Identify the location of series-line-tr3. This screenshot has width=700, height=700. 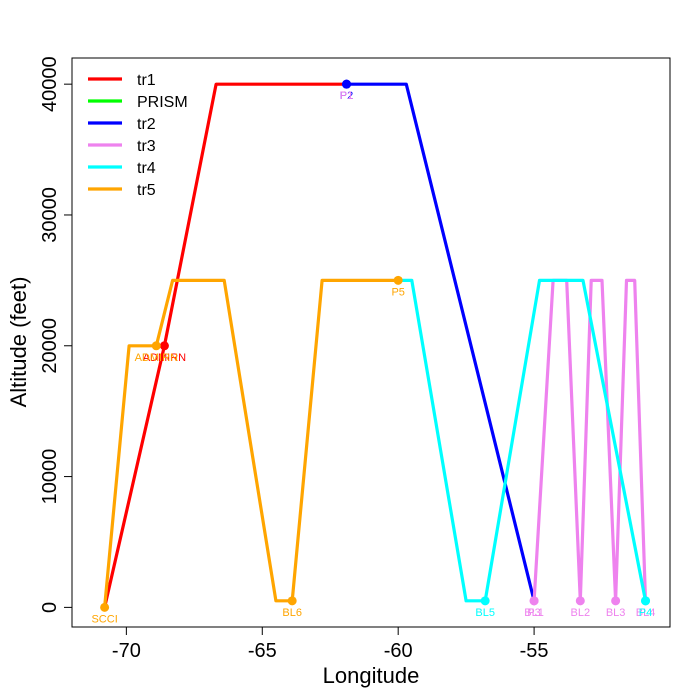
(590, 440).